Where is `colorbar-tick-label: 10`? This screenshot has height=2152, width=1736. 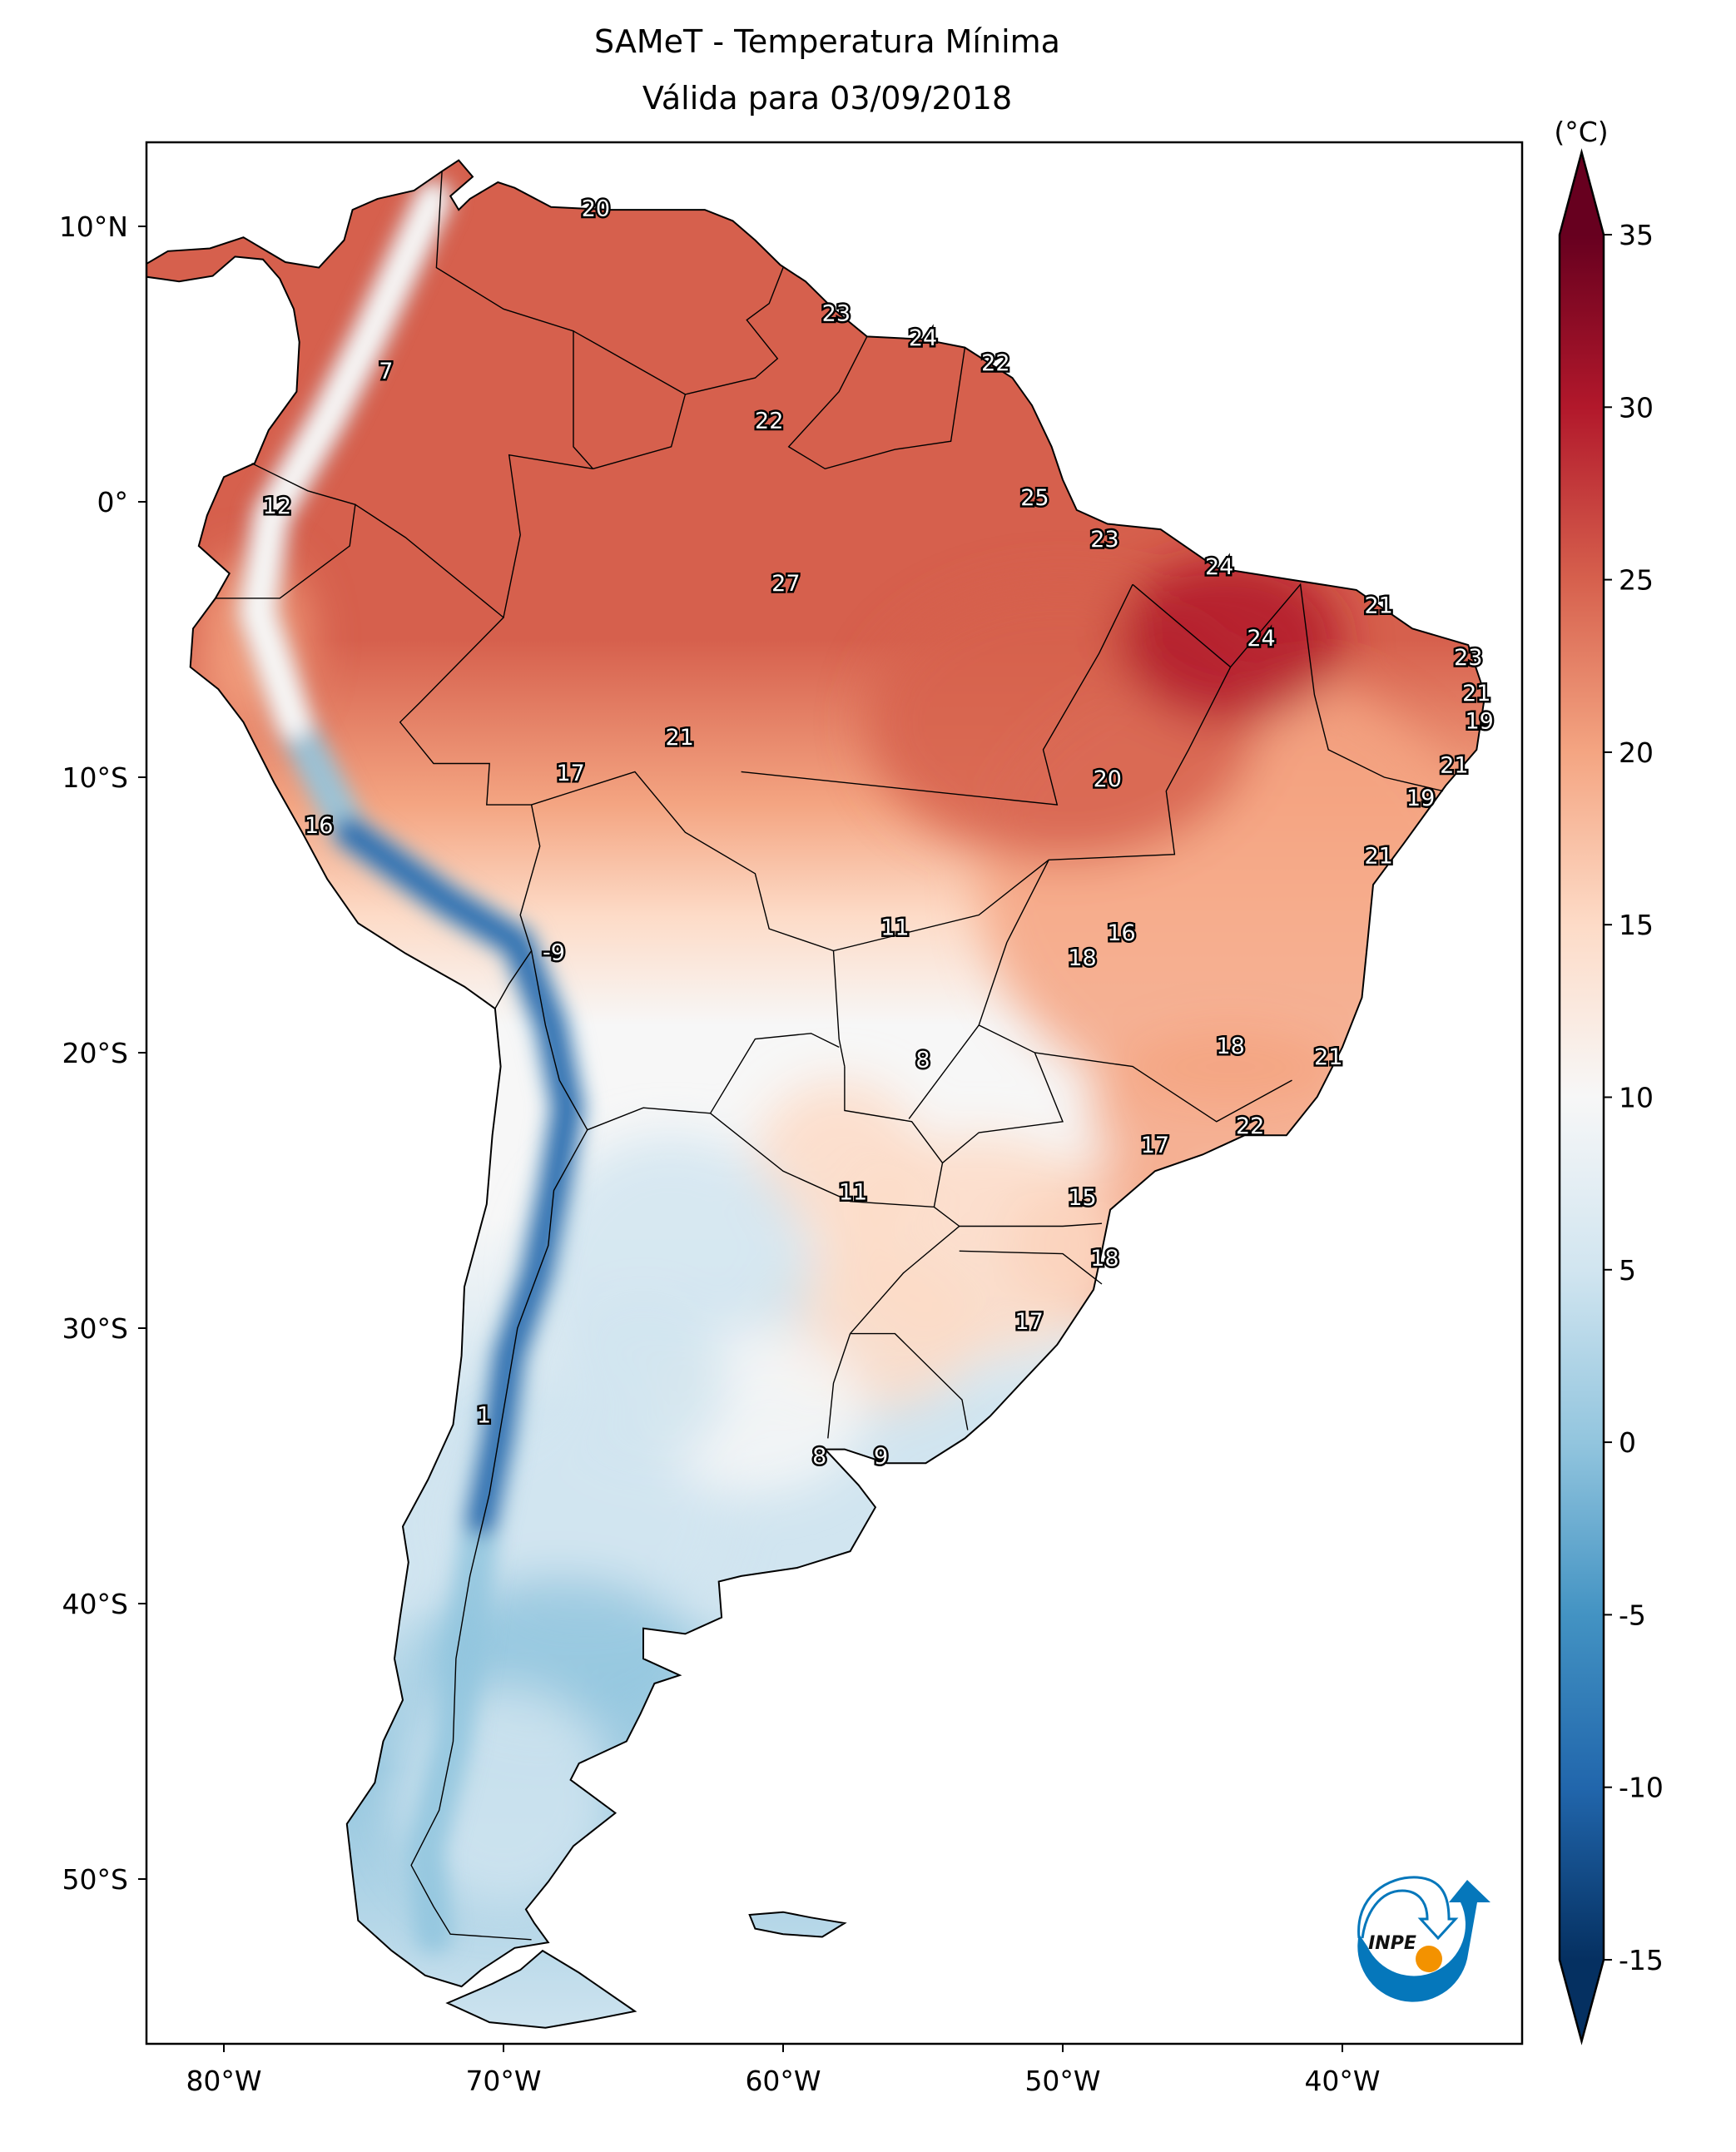
colorbar-tick-label: 10 is located at coordinates (1637, 1098).